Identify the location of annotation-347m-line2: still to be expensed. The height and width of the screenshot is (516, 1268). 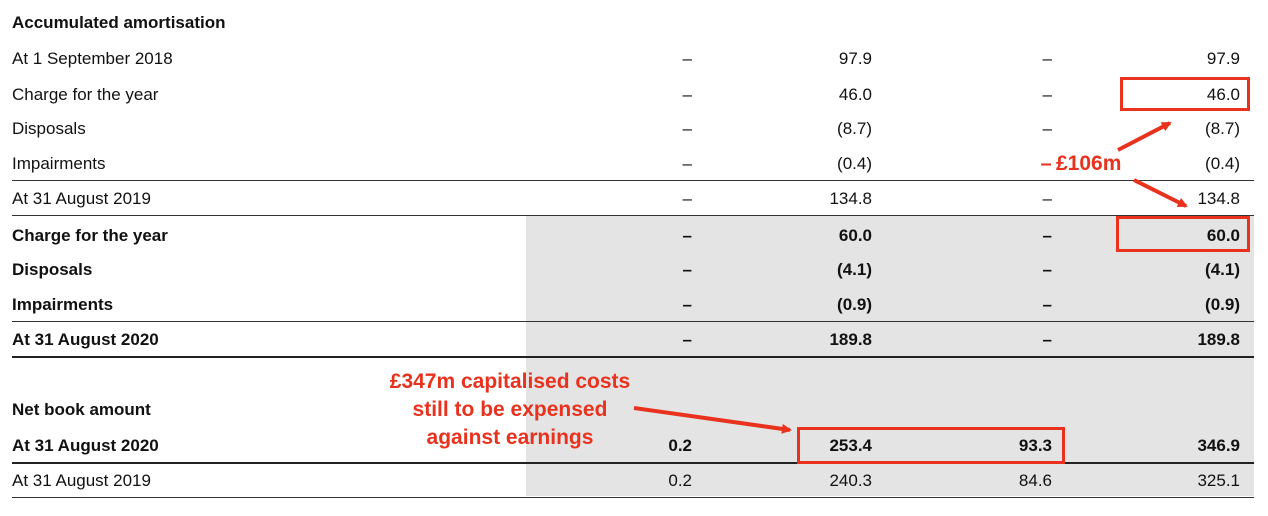
(510, 409).